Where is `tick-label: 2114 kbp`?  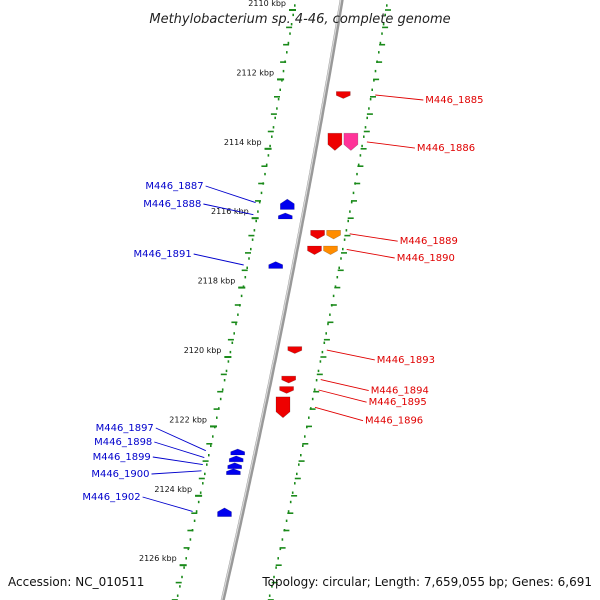
tick-label: 2114 kbp is located at coordinates (243, 142).